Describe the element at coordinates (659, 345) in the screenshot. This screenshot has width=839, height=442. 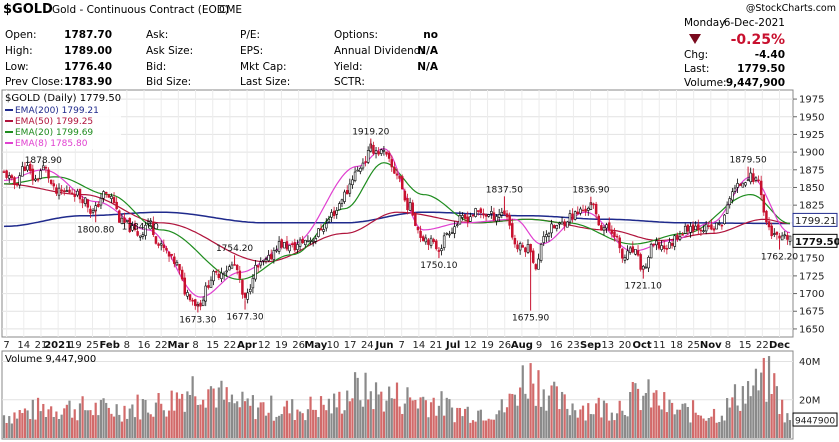
I see `x-tick-label: 11` at that location.